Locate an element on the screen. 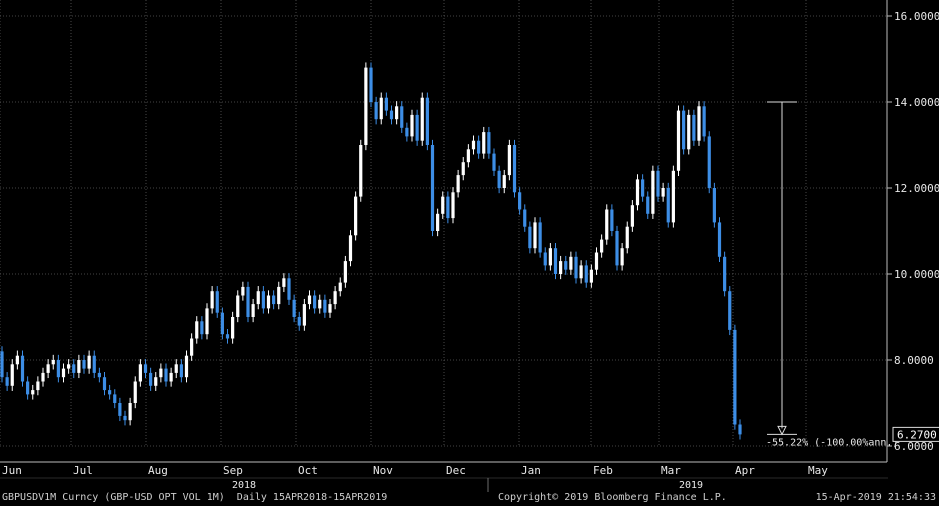 The image size is (939, 506). x-tick-label: Dec is located at coordinates (456, 470).